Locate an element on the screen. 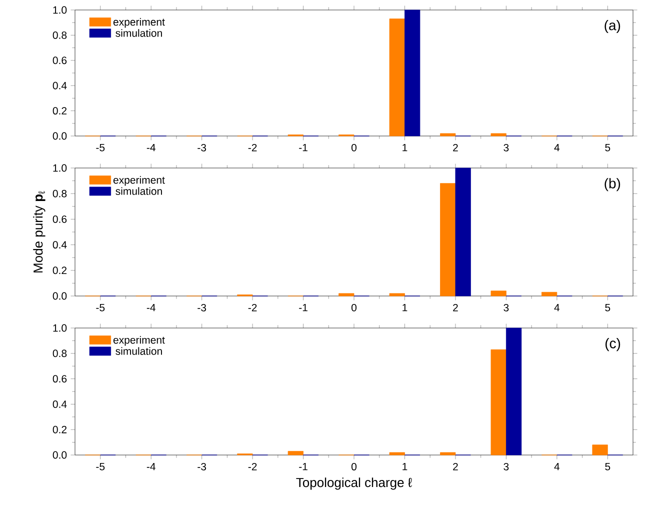 The height and width of the screenshot is (508, 668). y-axis-title: Mode purity p$_{ℓ}$ is located at coordinates (39, 231).